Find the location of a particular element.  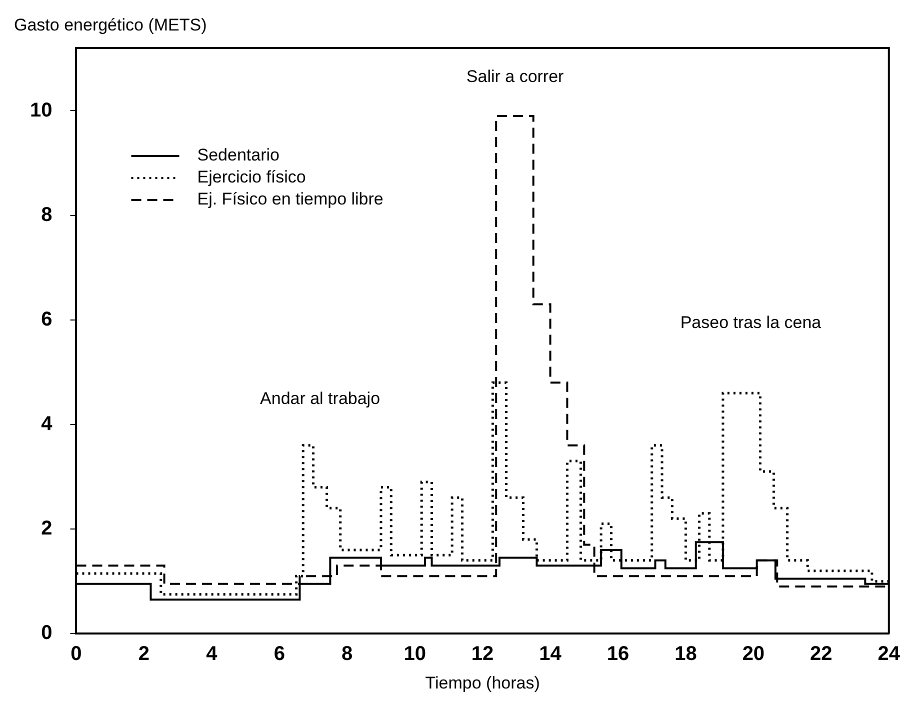

x-tick-label: 14 is located at coordinates (550, 654).